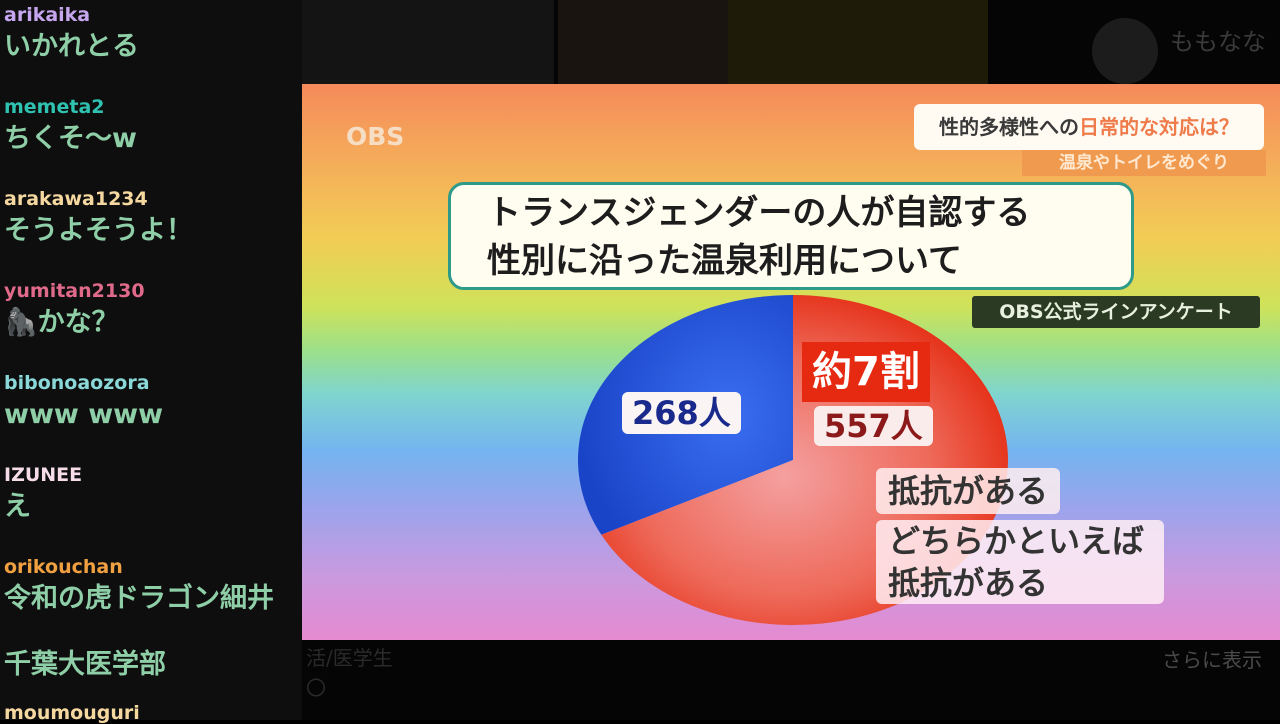  What do you see at coordinates (968, 491) in the screenshot?
I see `legend-label: 抵抗がある` at bounding box center [968, 491].